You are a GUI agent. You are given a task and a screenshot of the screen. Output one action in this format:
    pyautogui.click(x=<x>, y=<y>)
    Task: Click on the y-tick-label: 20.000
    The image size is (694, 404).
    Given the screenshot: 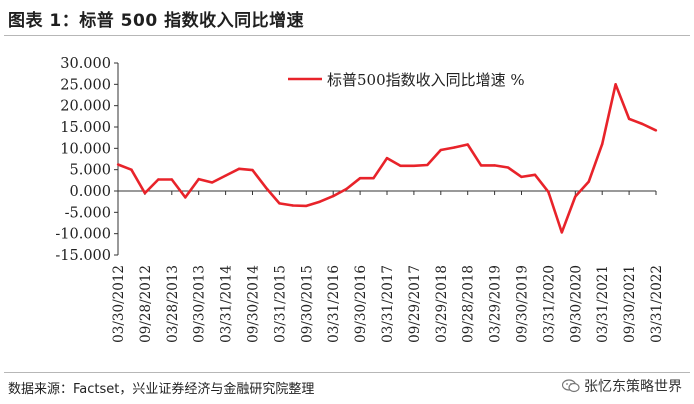 What is the action you would take?
    pyautogui.click(x=85, y=107)
    